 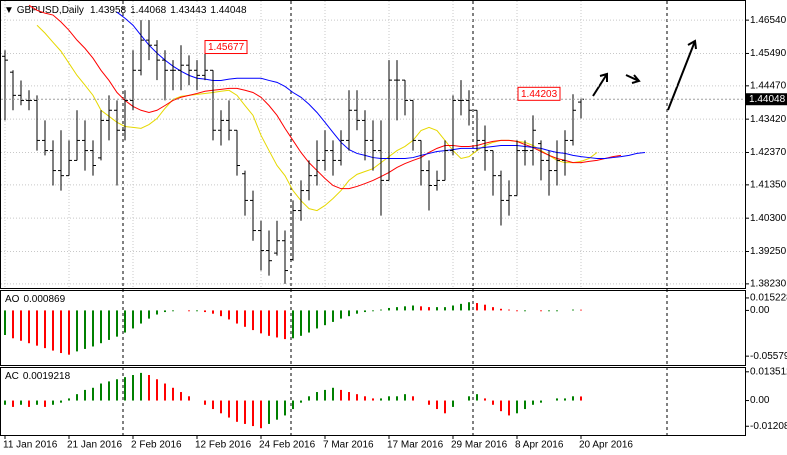 What do you see at coordinates (30, 445) in the screenshot?
I see `x-tick-label: 11 Jan 2016` at bounding box center [30, 445].